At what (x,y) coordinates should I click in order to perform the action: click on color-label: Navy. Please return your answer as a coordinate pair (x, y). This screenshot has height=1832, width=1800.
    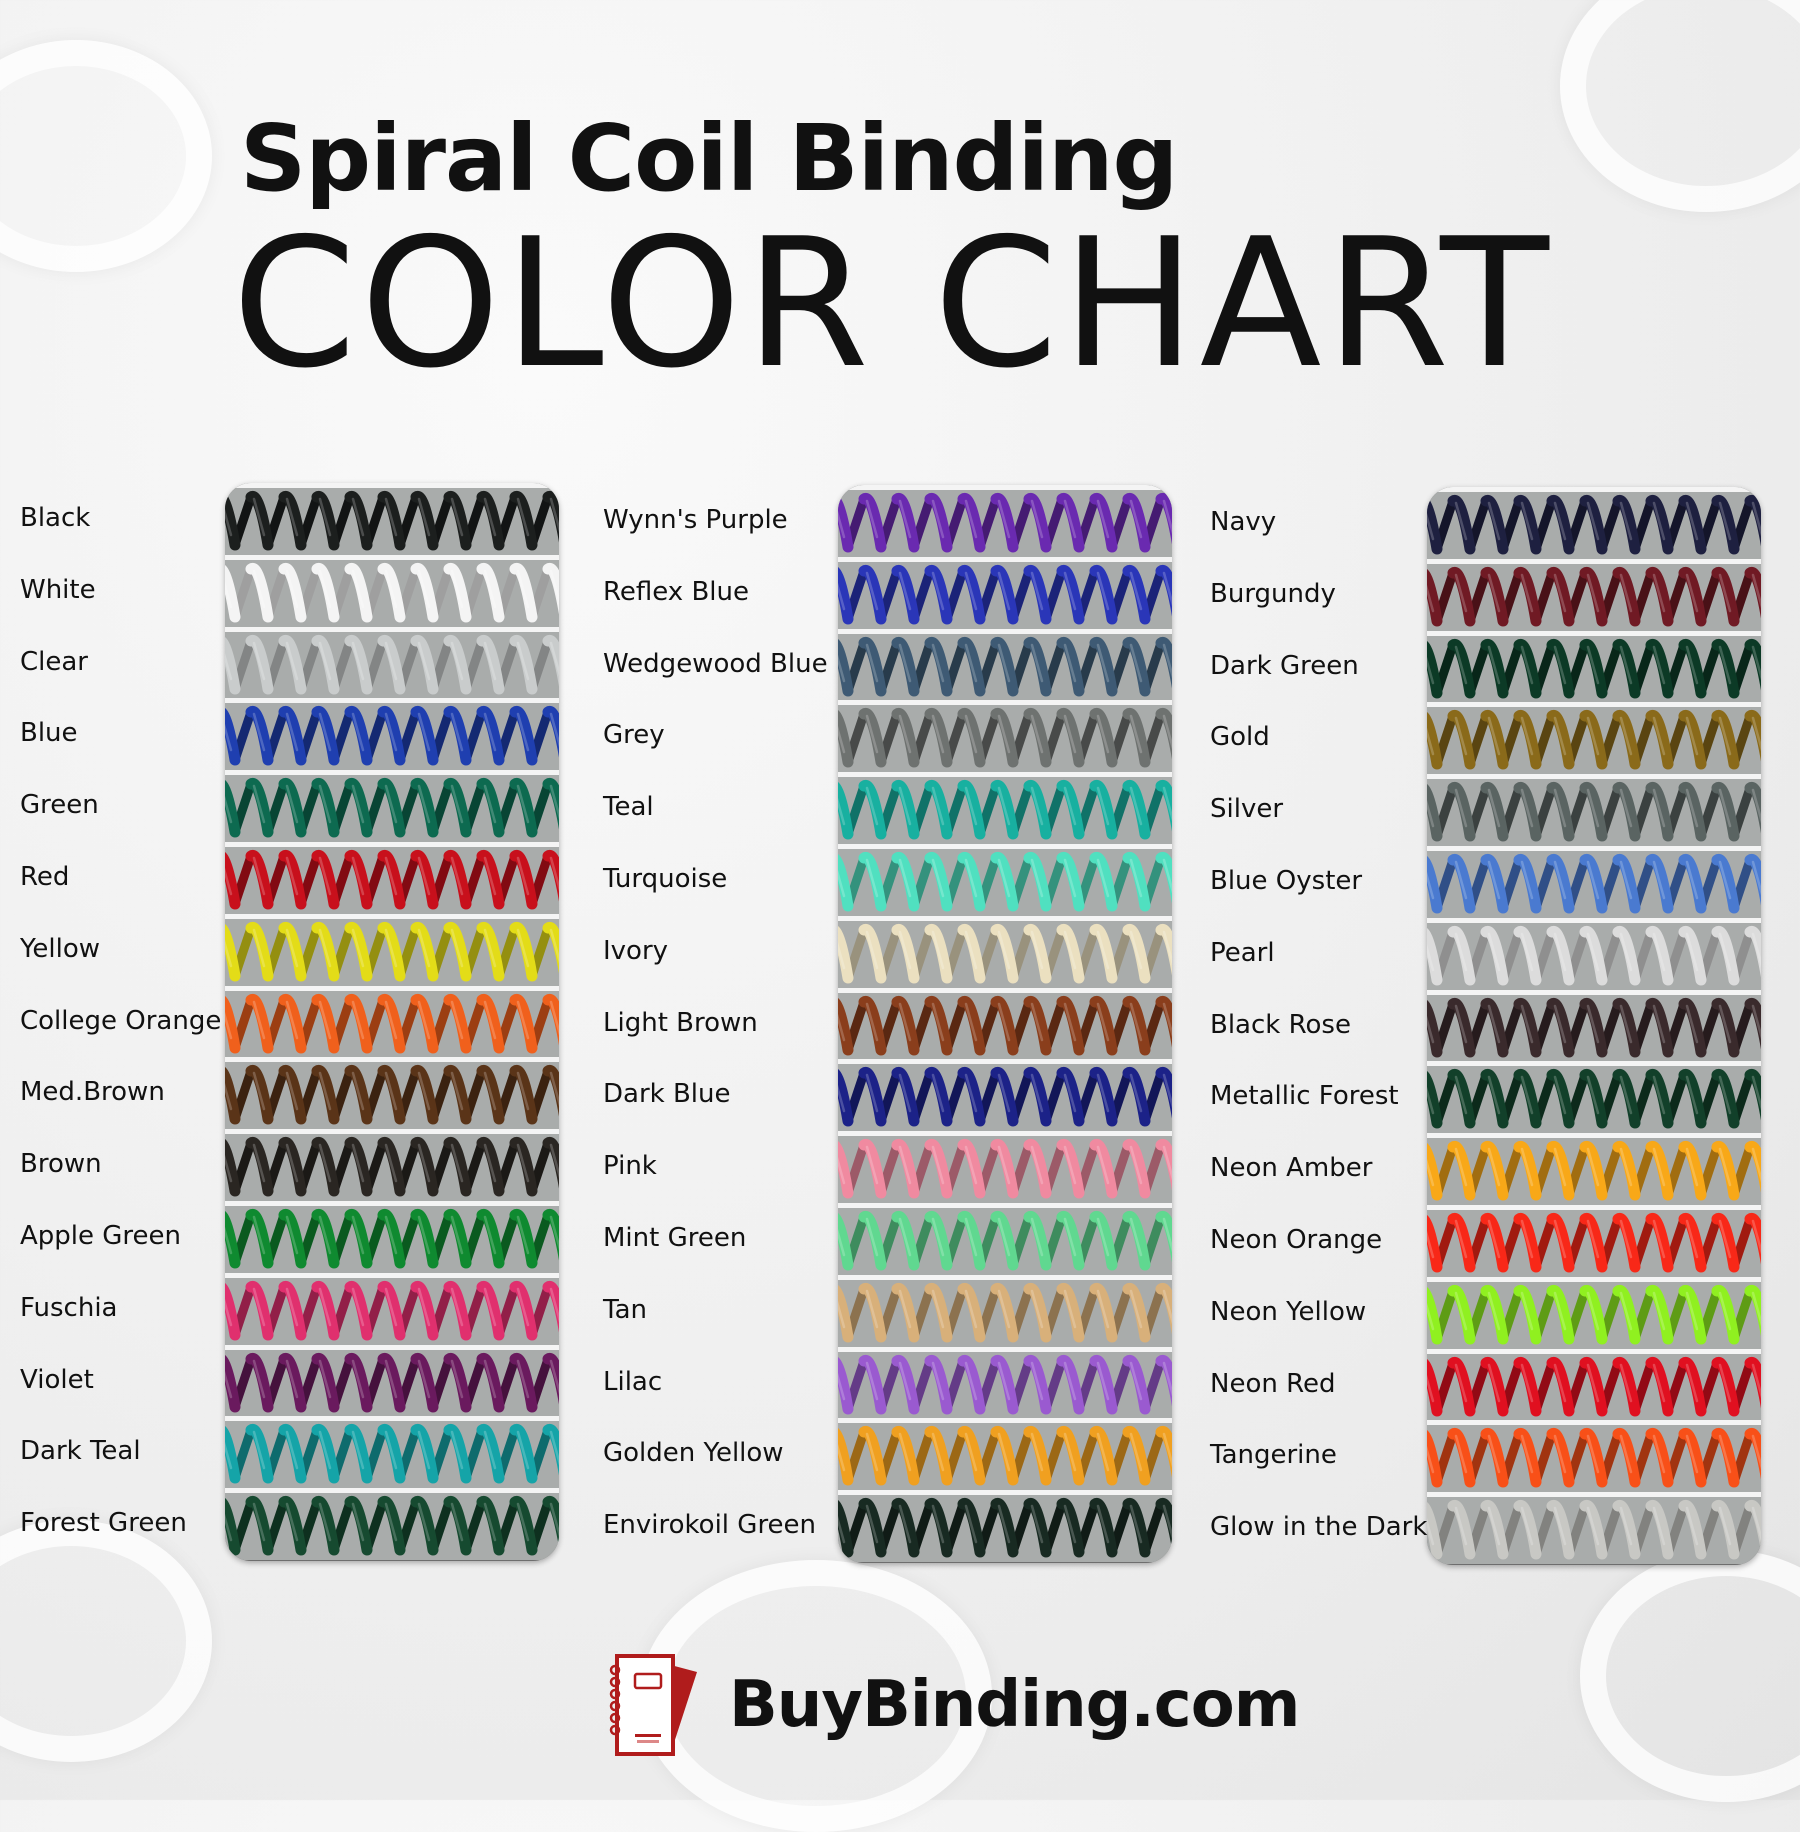
    Looking at the image, I should click on (1243, 522).